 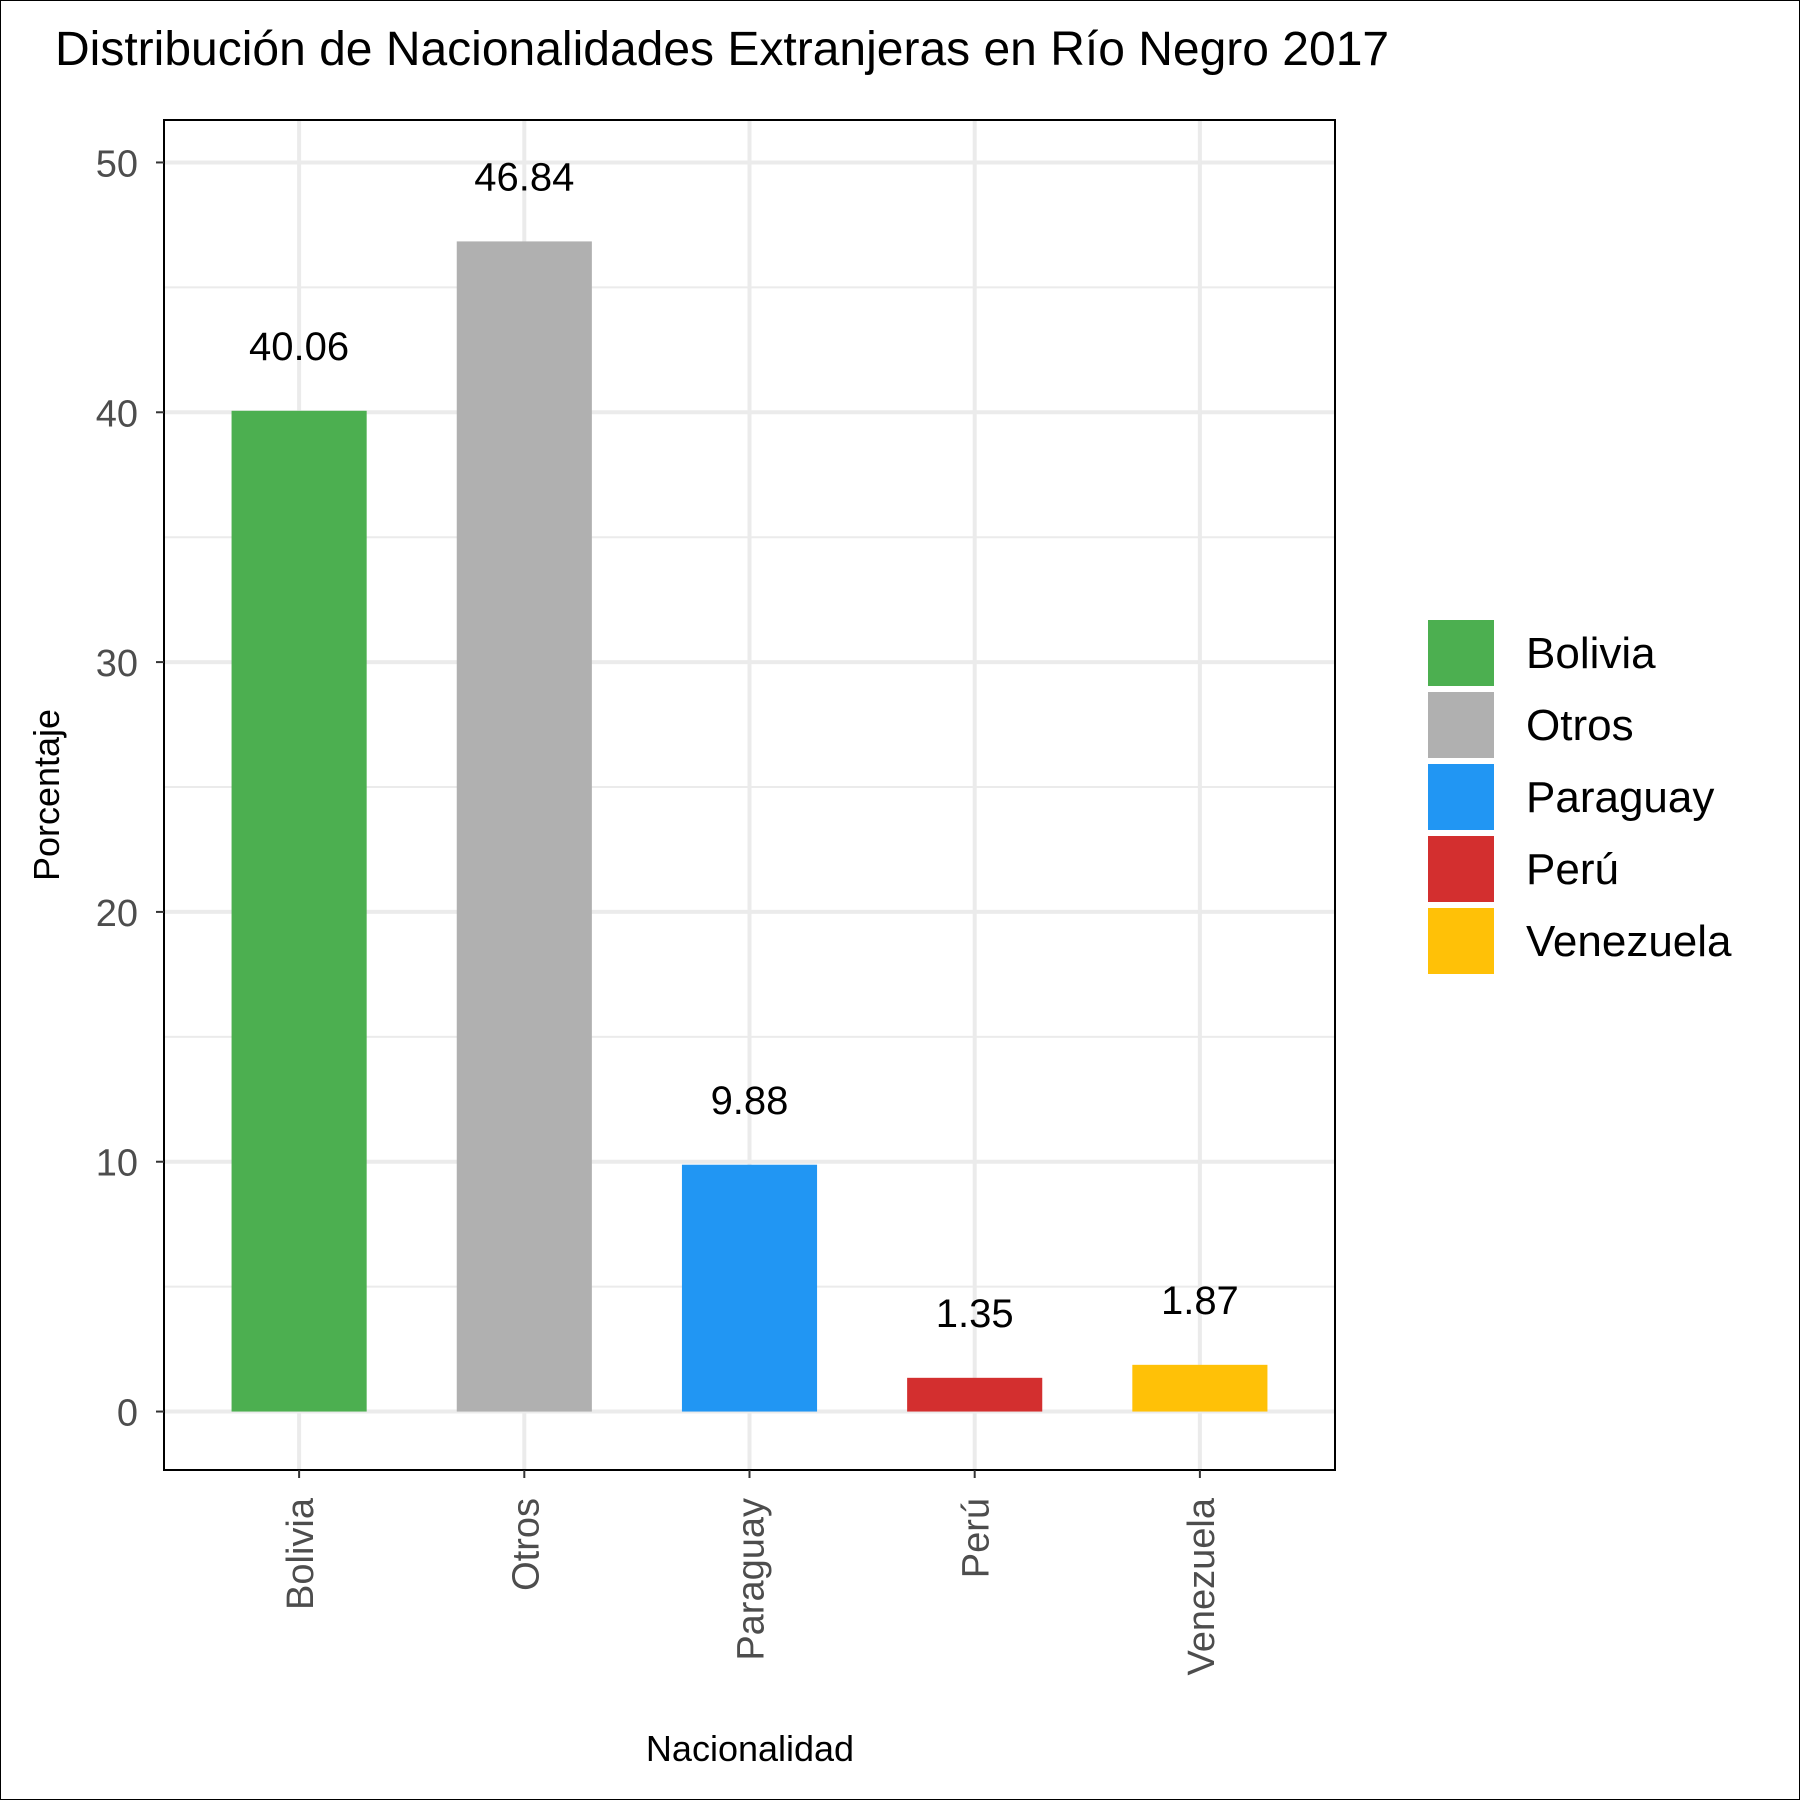 What do you see at coordinates (752, 1579) in the screenshot?
I see `x-tick-label: Paraguay` at bounding box center [752, 1579].